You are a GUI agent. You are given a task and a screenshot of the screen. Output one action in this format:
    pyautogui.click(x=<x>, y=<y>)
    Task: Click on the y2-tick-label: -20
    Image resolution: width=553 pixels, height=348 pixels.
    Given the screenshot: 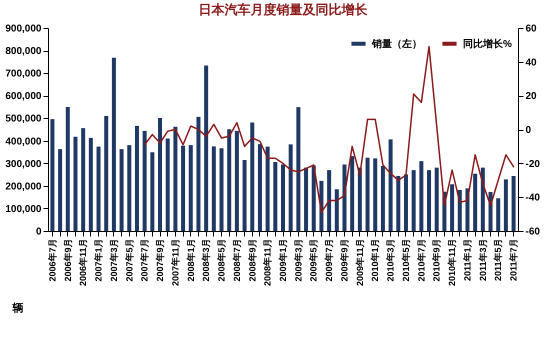 What is the action you would take?
    pyautogui.click(x=533, y=164)
    